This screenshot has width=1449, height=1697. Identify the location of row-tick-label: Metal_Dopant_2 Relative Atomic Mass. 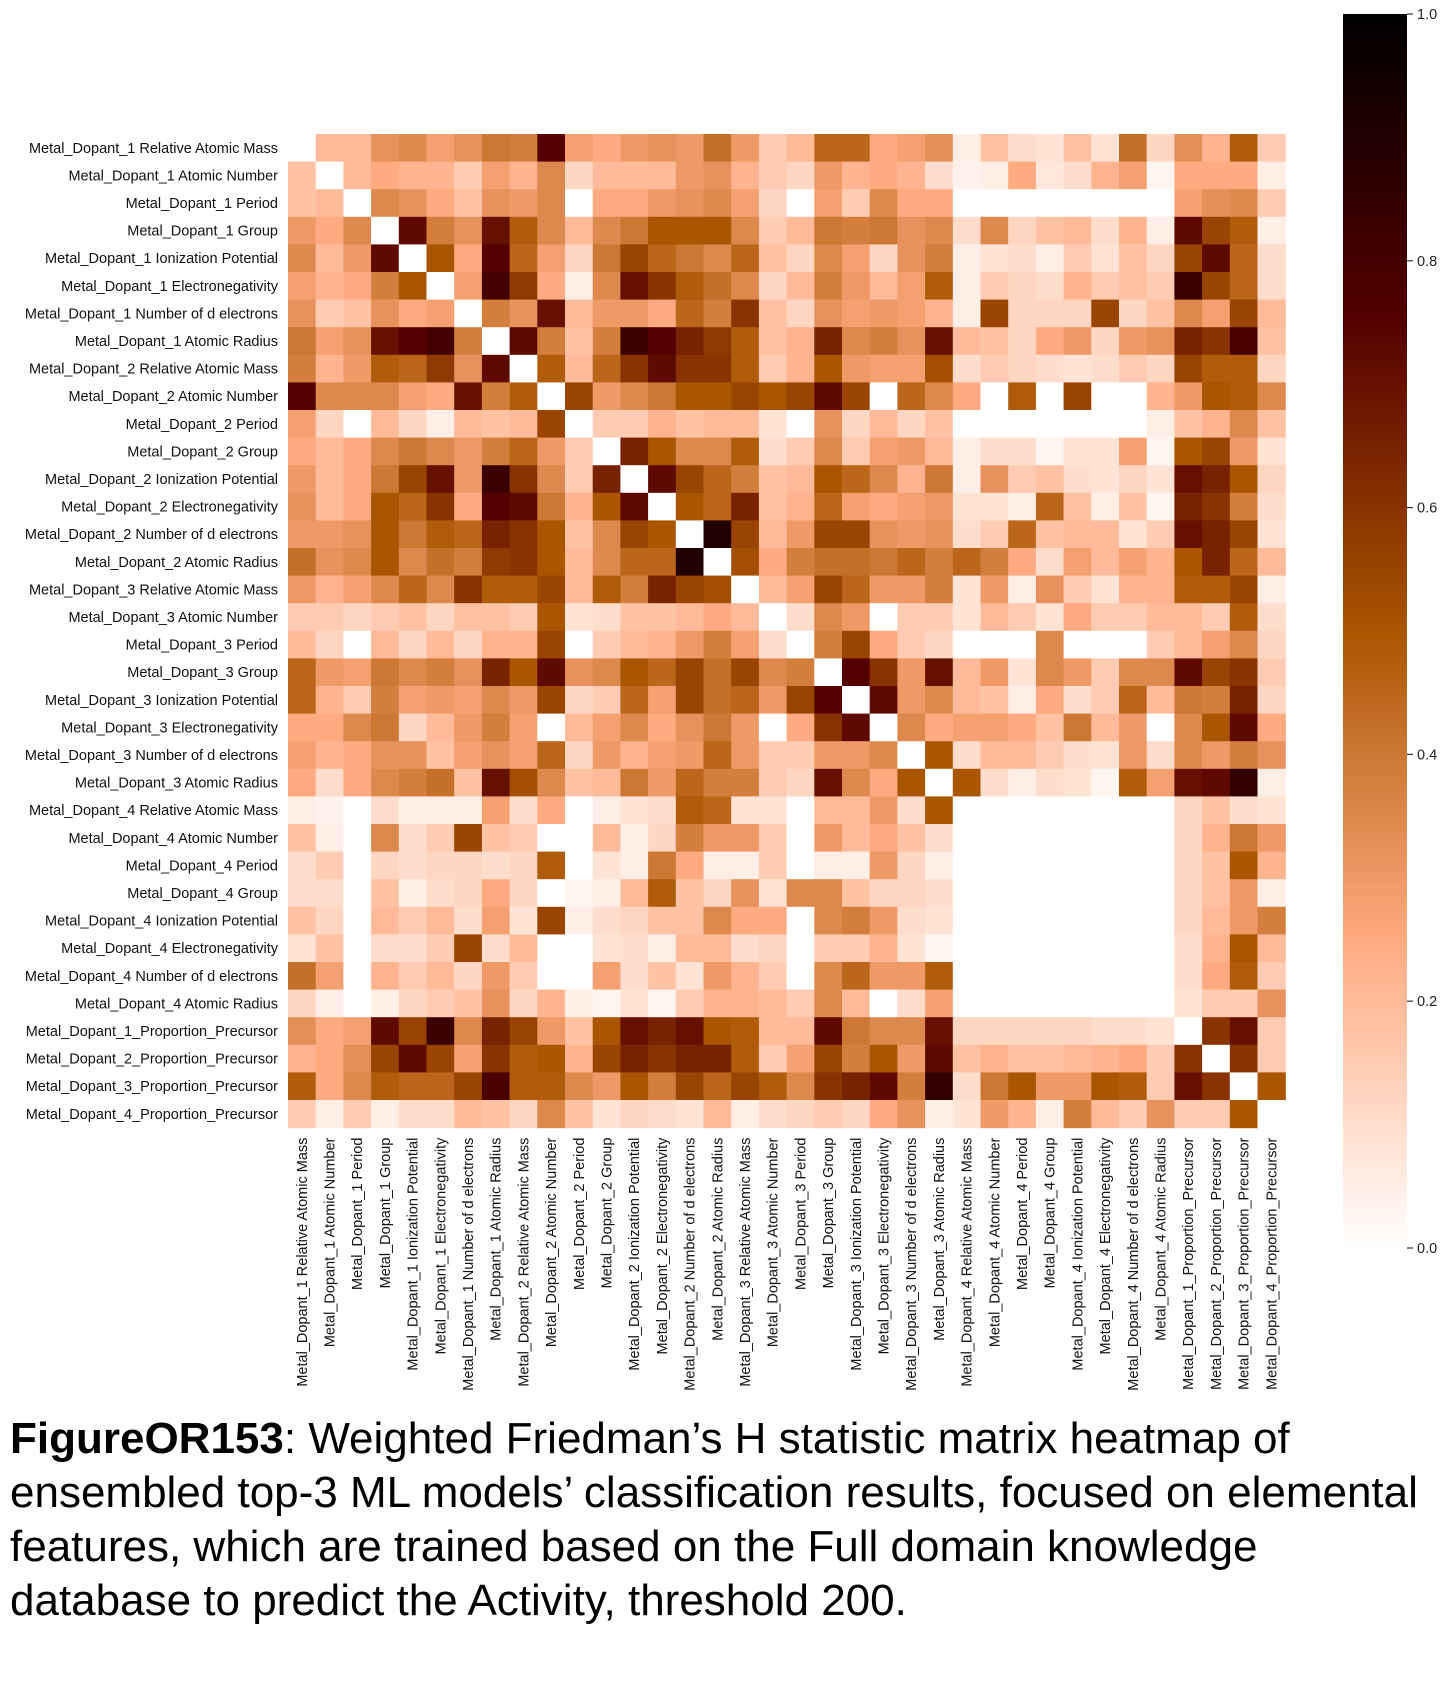
(153, 370).